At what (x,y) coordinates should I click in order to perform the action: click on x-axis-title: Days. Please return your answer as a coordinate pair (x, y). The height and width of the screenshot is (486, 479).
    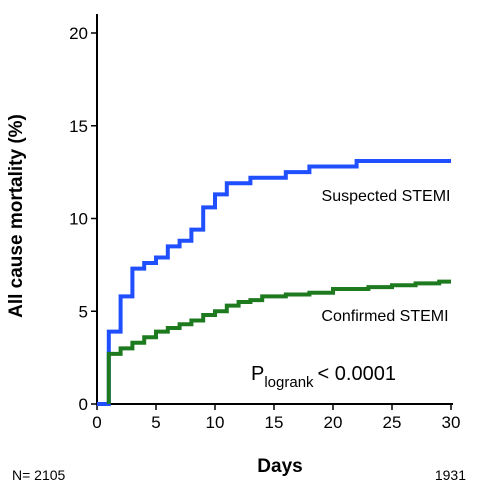
    Looking at the image, I should click on (279, 466).